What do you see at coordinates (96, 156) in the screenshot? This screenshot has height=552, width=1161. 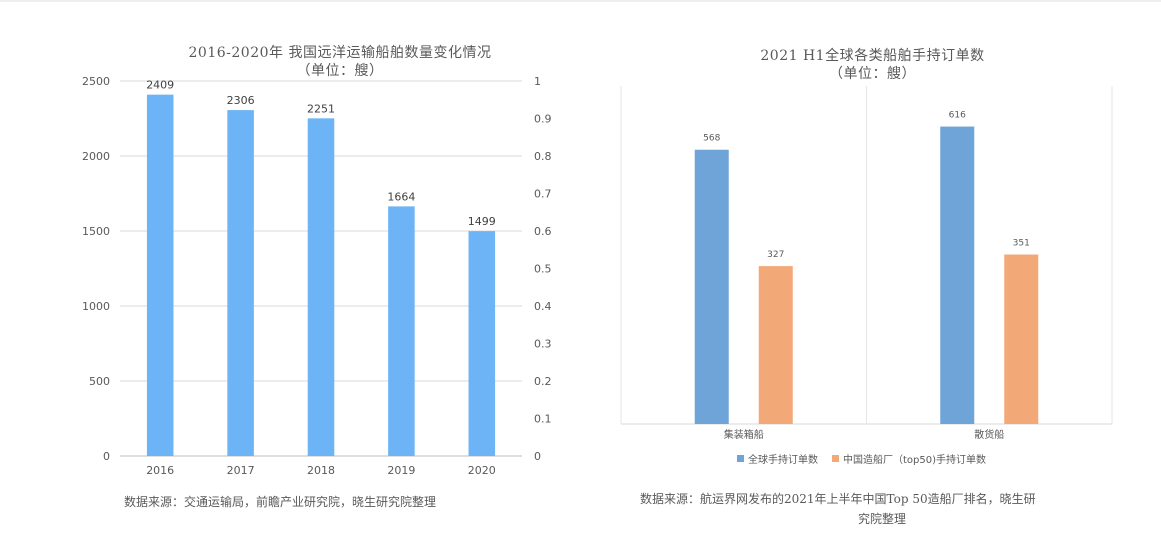 I see `y-tick-label: 2000` at bounding box center [96, 156].